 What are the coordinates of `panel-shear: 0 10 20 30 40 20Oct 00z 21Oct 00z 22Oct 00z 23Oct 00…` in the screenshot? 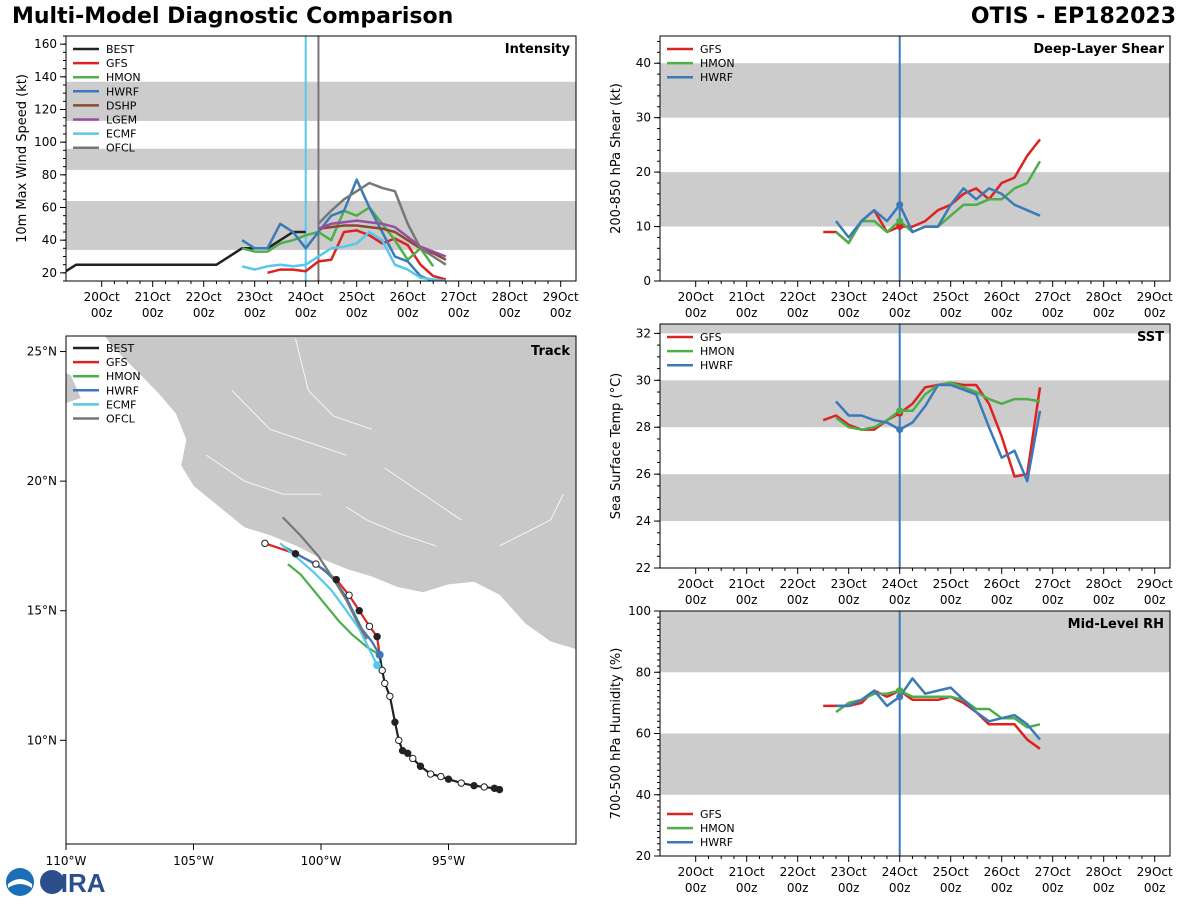 It's located at (891, 177).